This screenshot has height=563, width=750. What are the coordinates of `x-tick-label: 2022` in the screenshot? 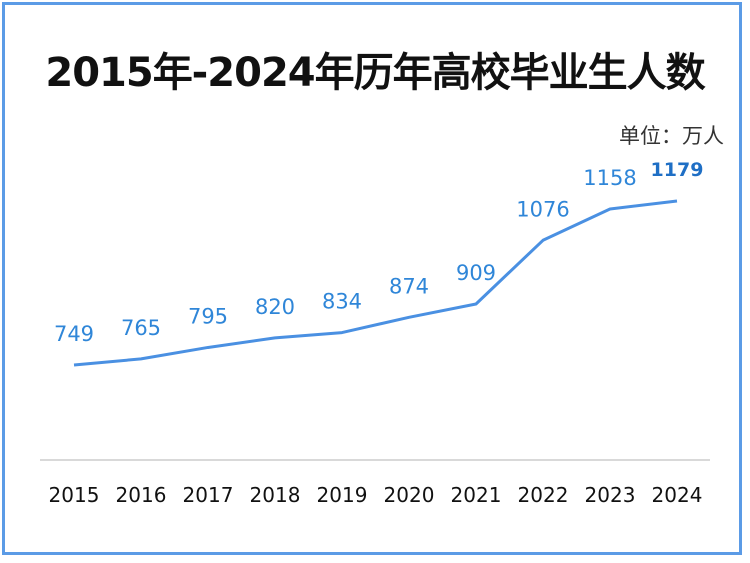 It's located at (543, 495).